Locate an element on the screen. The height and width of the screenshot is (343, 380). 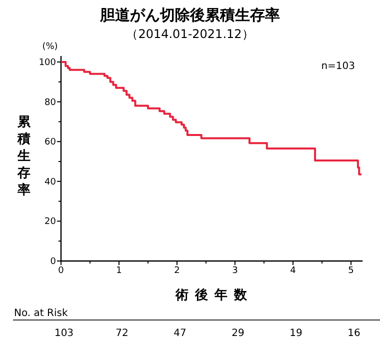
y-tick-label: 40 is located at coordinates (50, 182).